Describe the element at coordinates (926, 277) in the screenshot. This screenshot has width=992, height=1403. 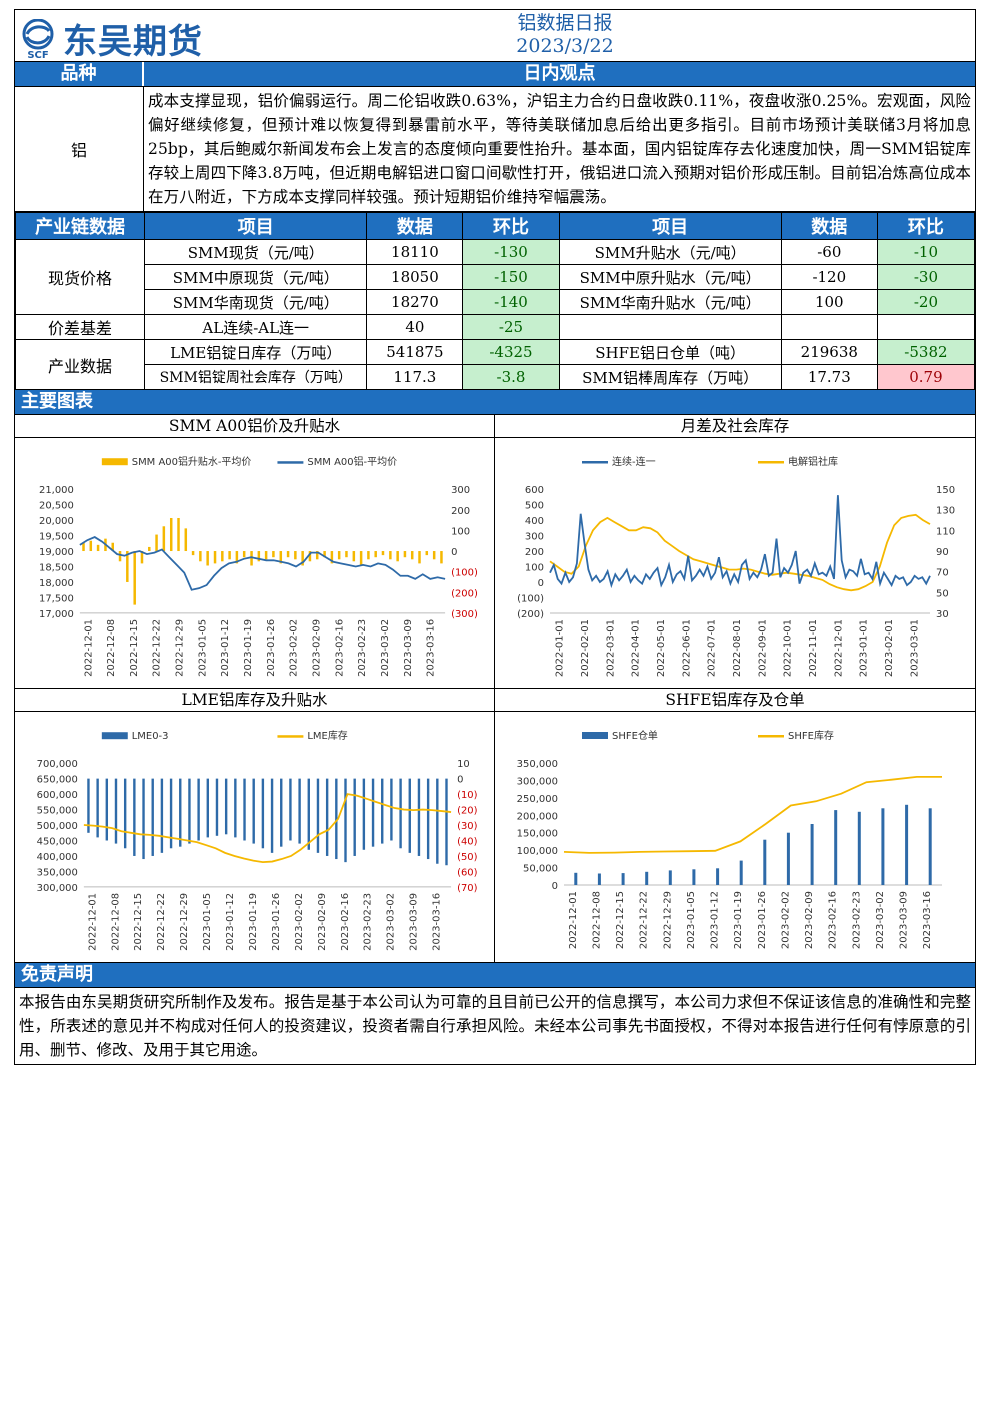
I see `change-cell: -30` at that location.